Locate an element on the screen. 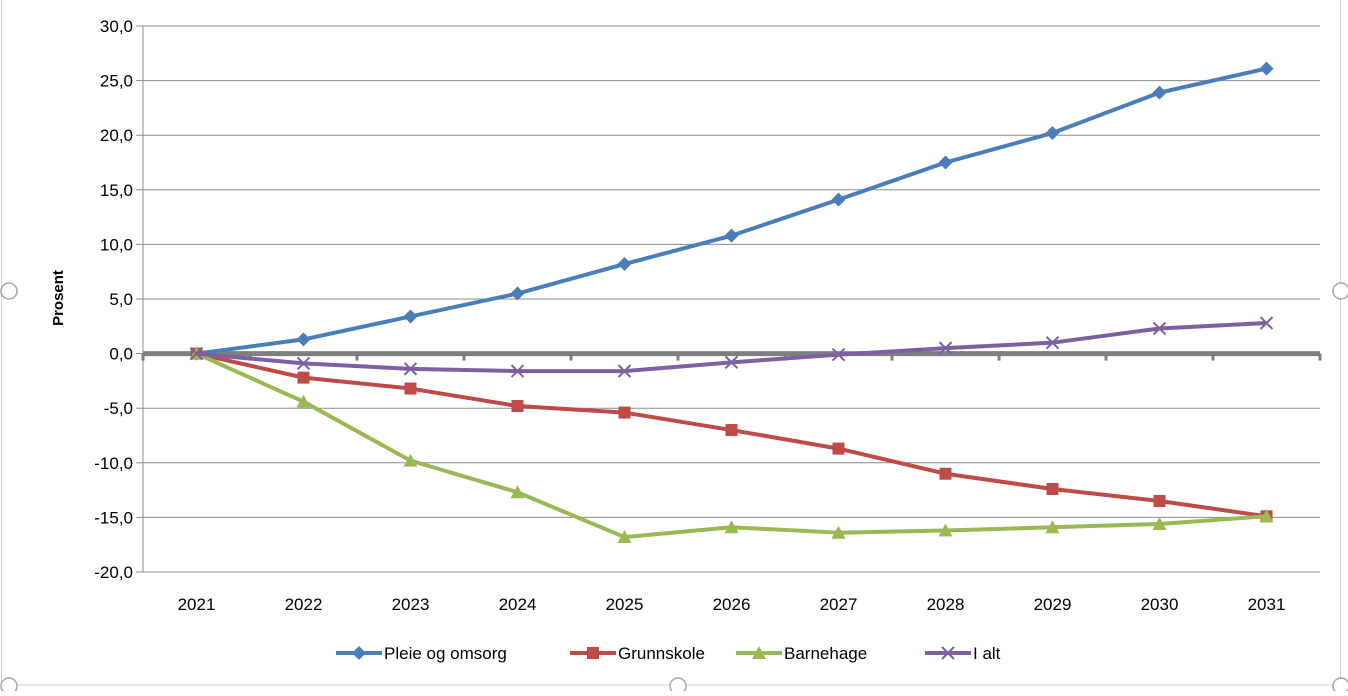  x-tick-label: 2029 is located at coordinates (1053, 604).